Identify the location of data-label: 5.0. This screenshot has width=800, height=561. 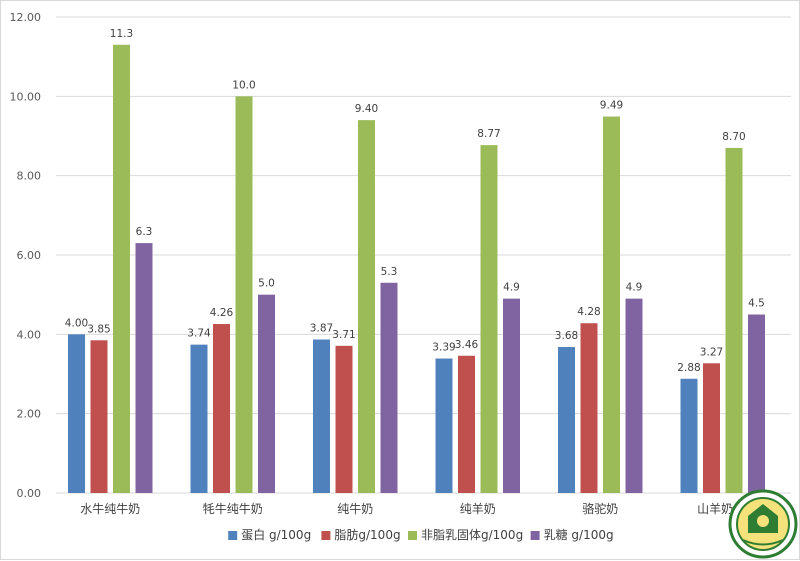
(266, 284).